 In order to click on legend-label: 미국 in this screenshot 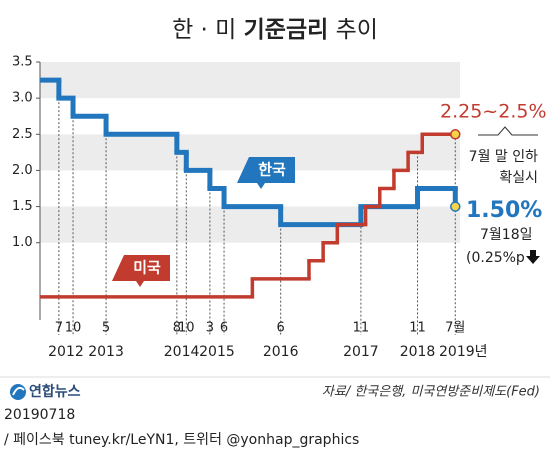, I will do `click(147, 268)`.